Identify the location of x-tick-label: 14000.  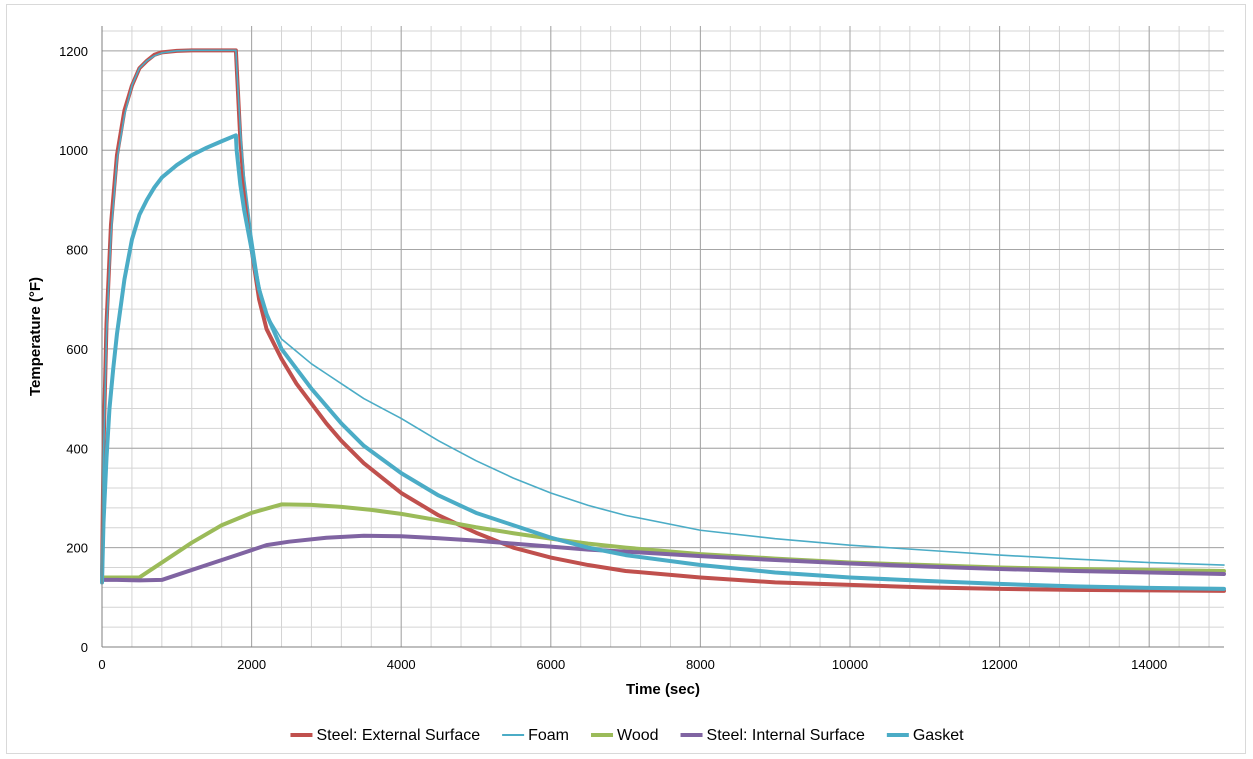
(1149, 664).